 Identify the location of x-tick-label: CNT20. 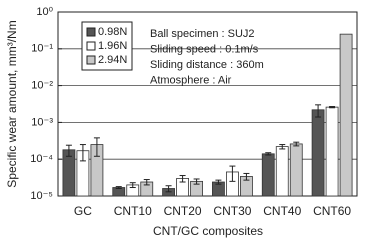
(183, 211).